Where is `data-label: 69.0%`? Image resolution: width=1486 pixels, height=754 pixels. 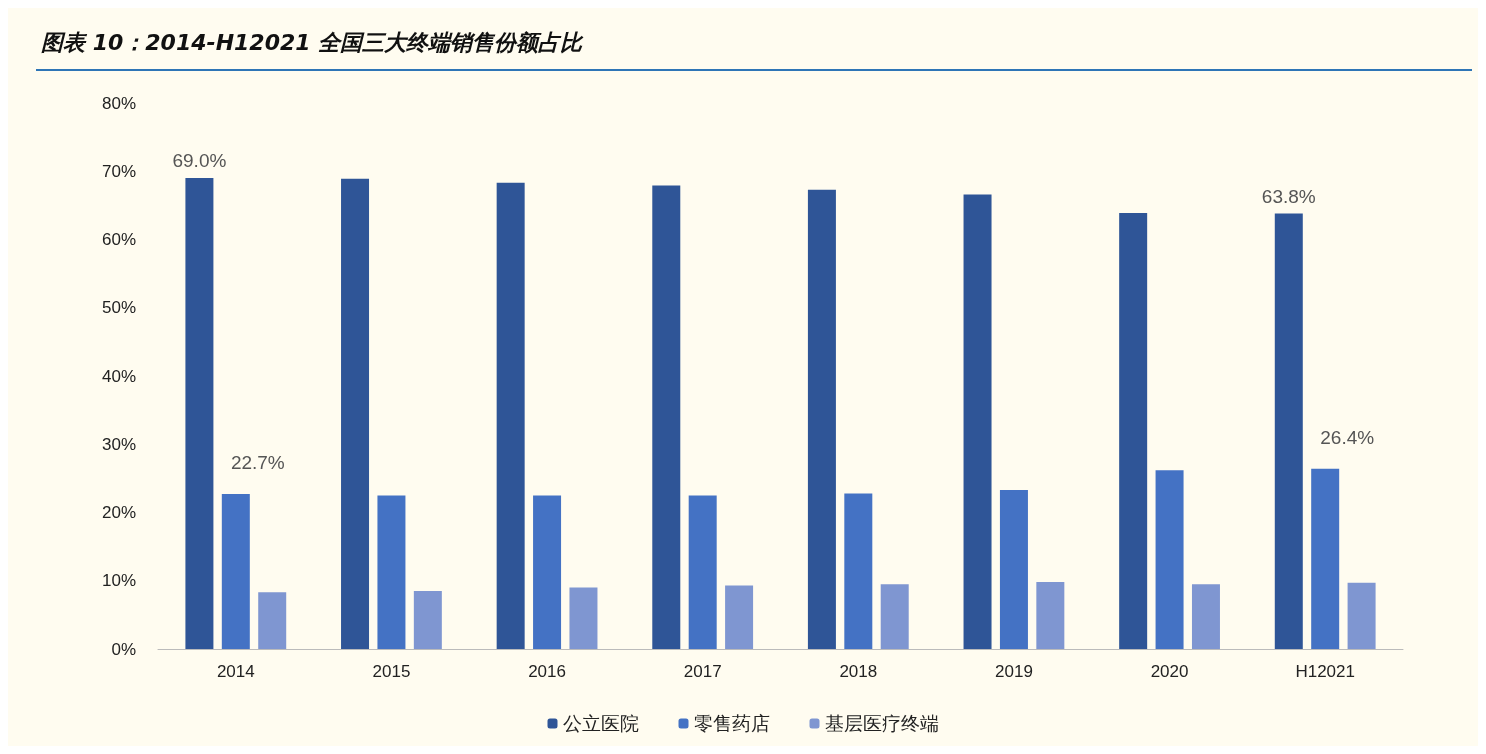 data-label: 69.0% is located at coordinates (199, 161).